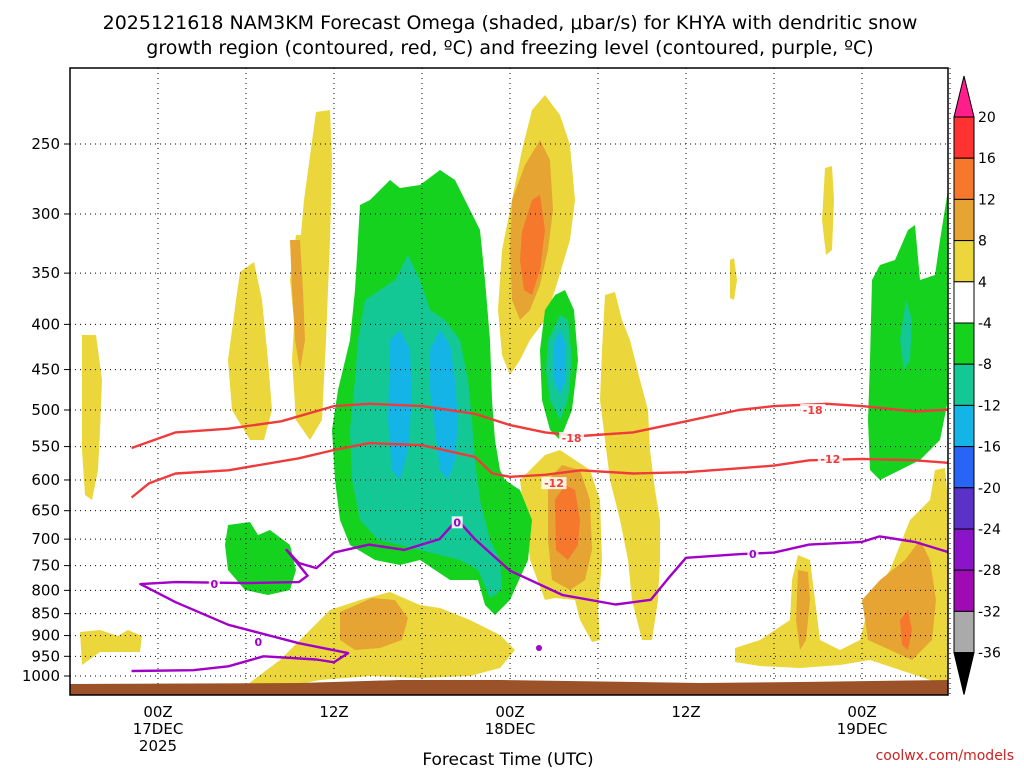 This screenshot has width=1024, height=768. Describe the element at coordinates (964, 673) in the screenshot. I see `colorbar-bottom-arrow` at that location.